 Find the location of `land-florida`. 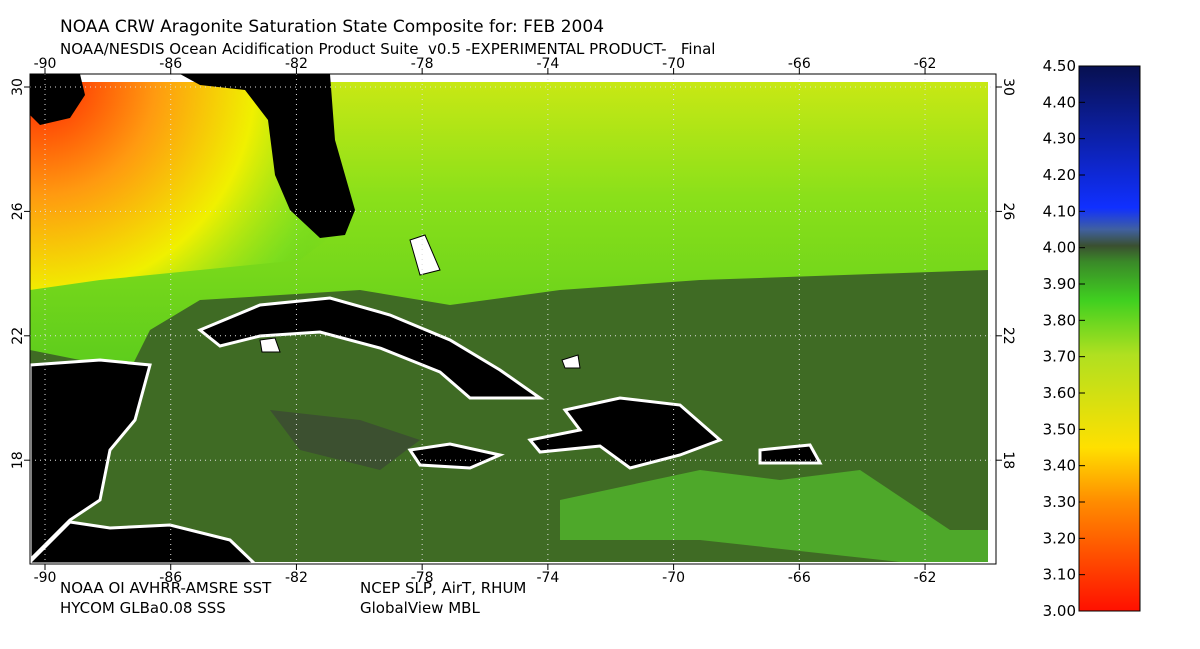

land-florida is located at coordinates (267, 156).